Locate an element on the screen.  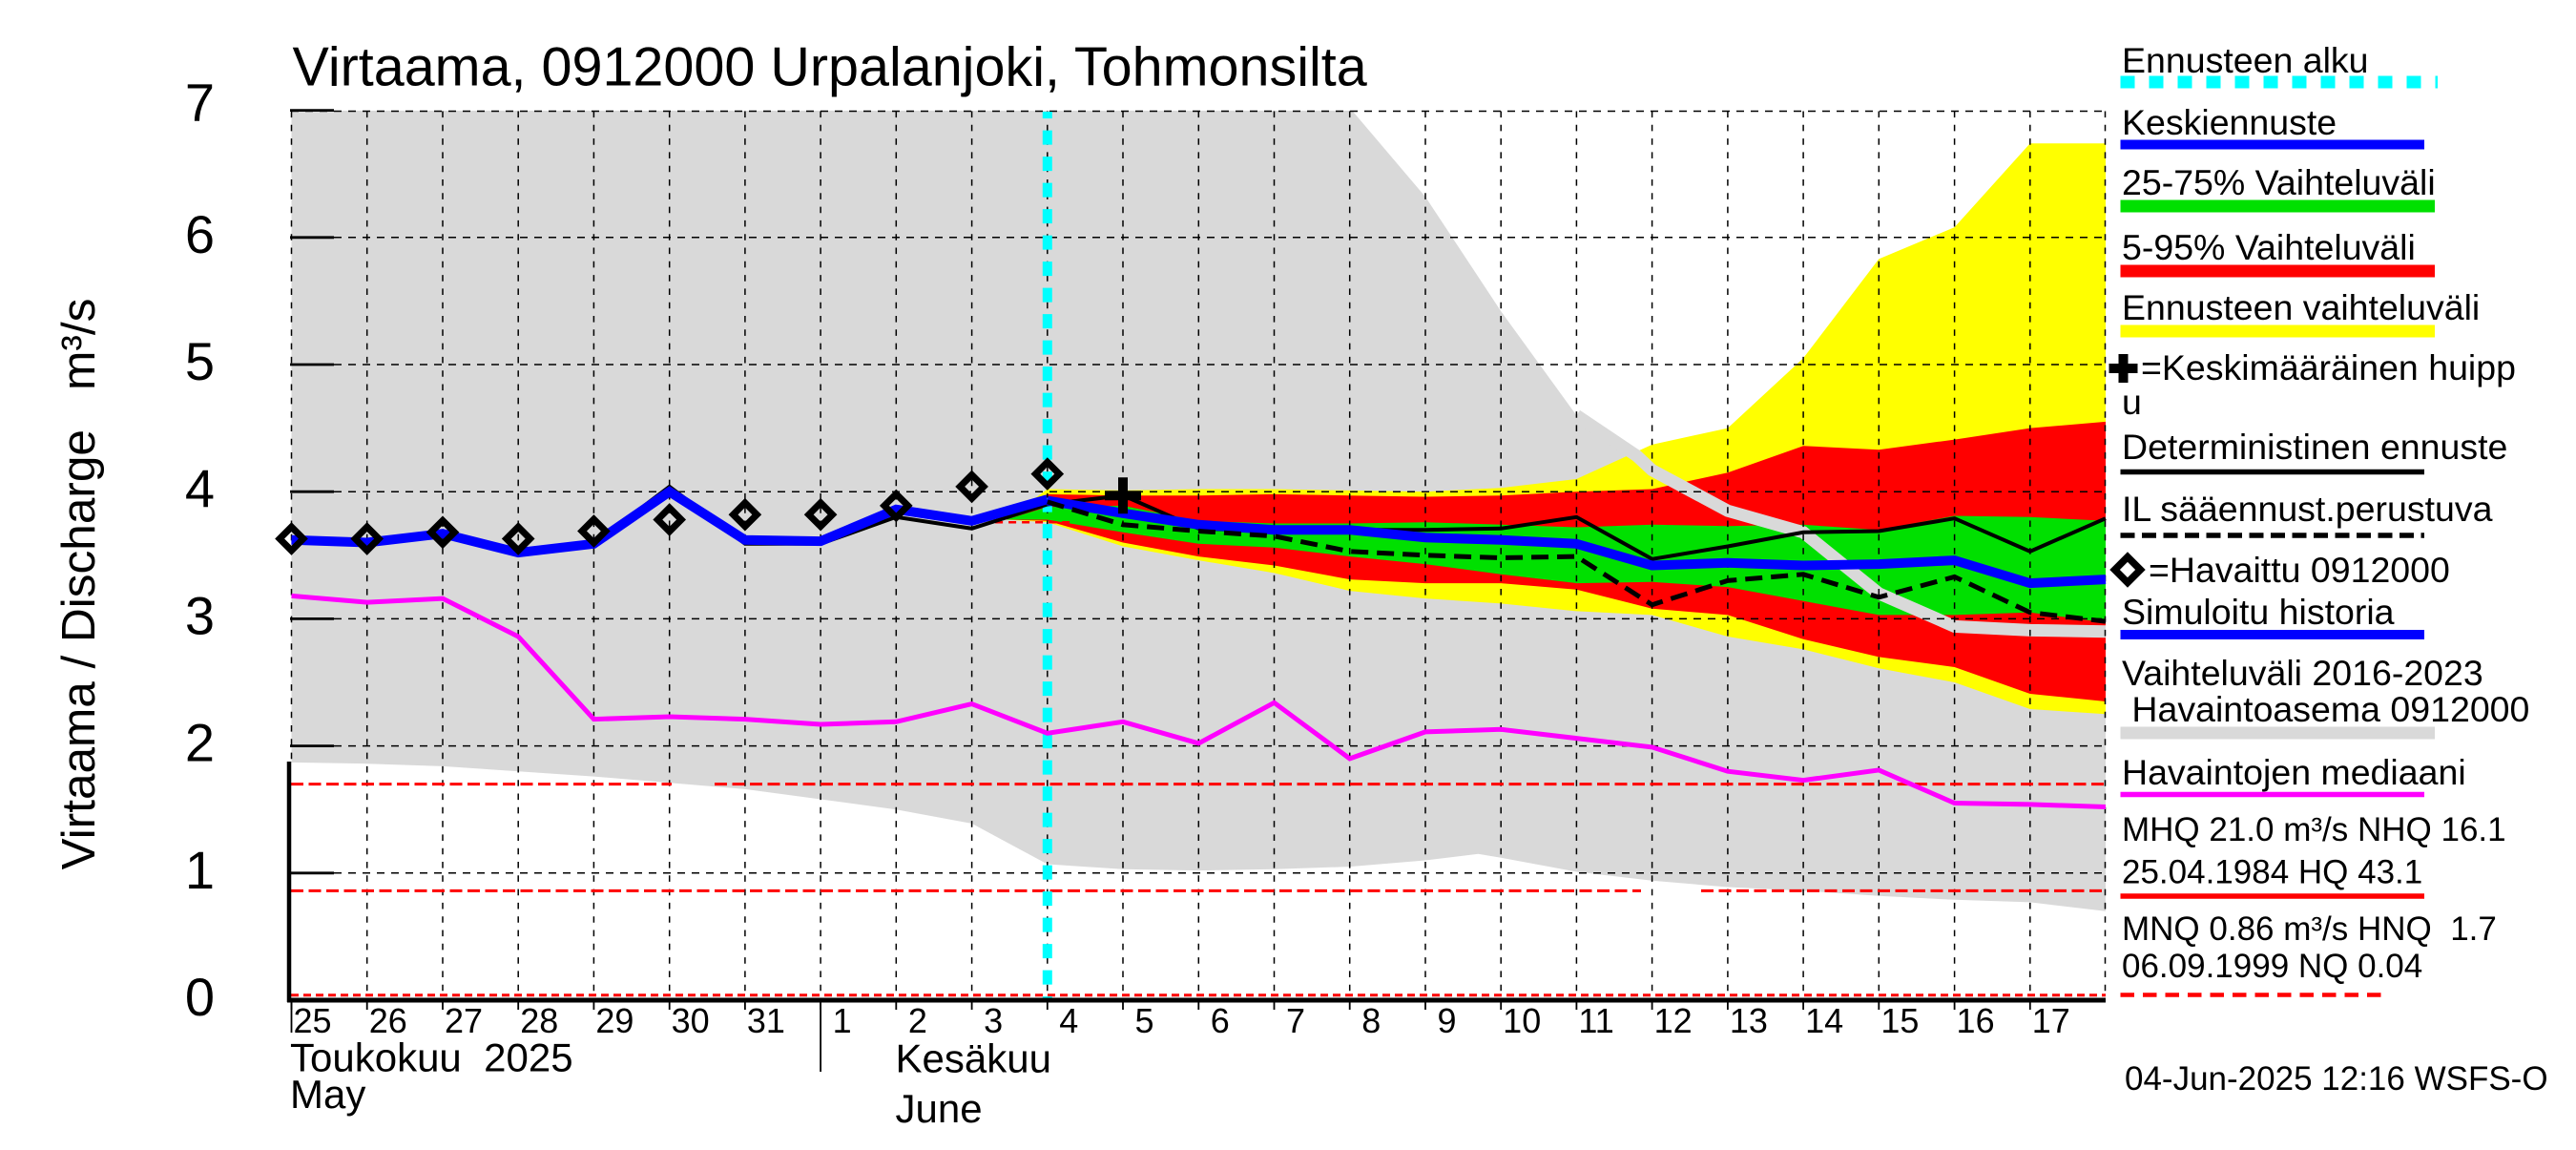
svg-text: 0 is located at coordinates (200, 997).